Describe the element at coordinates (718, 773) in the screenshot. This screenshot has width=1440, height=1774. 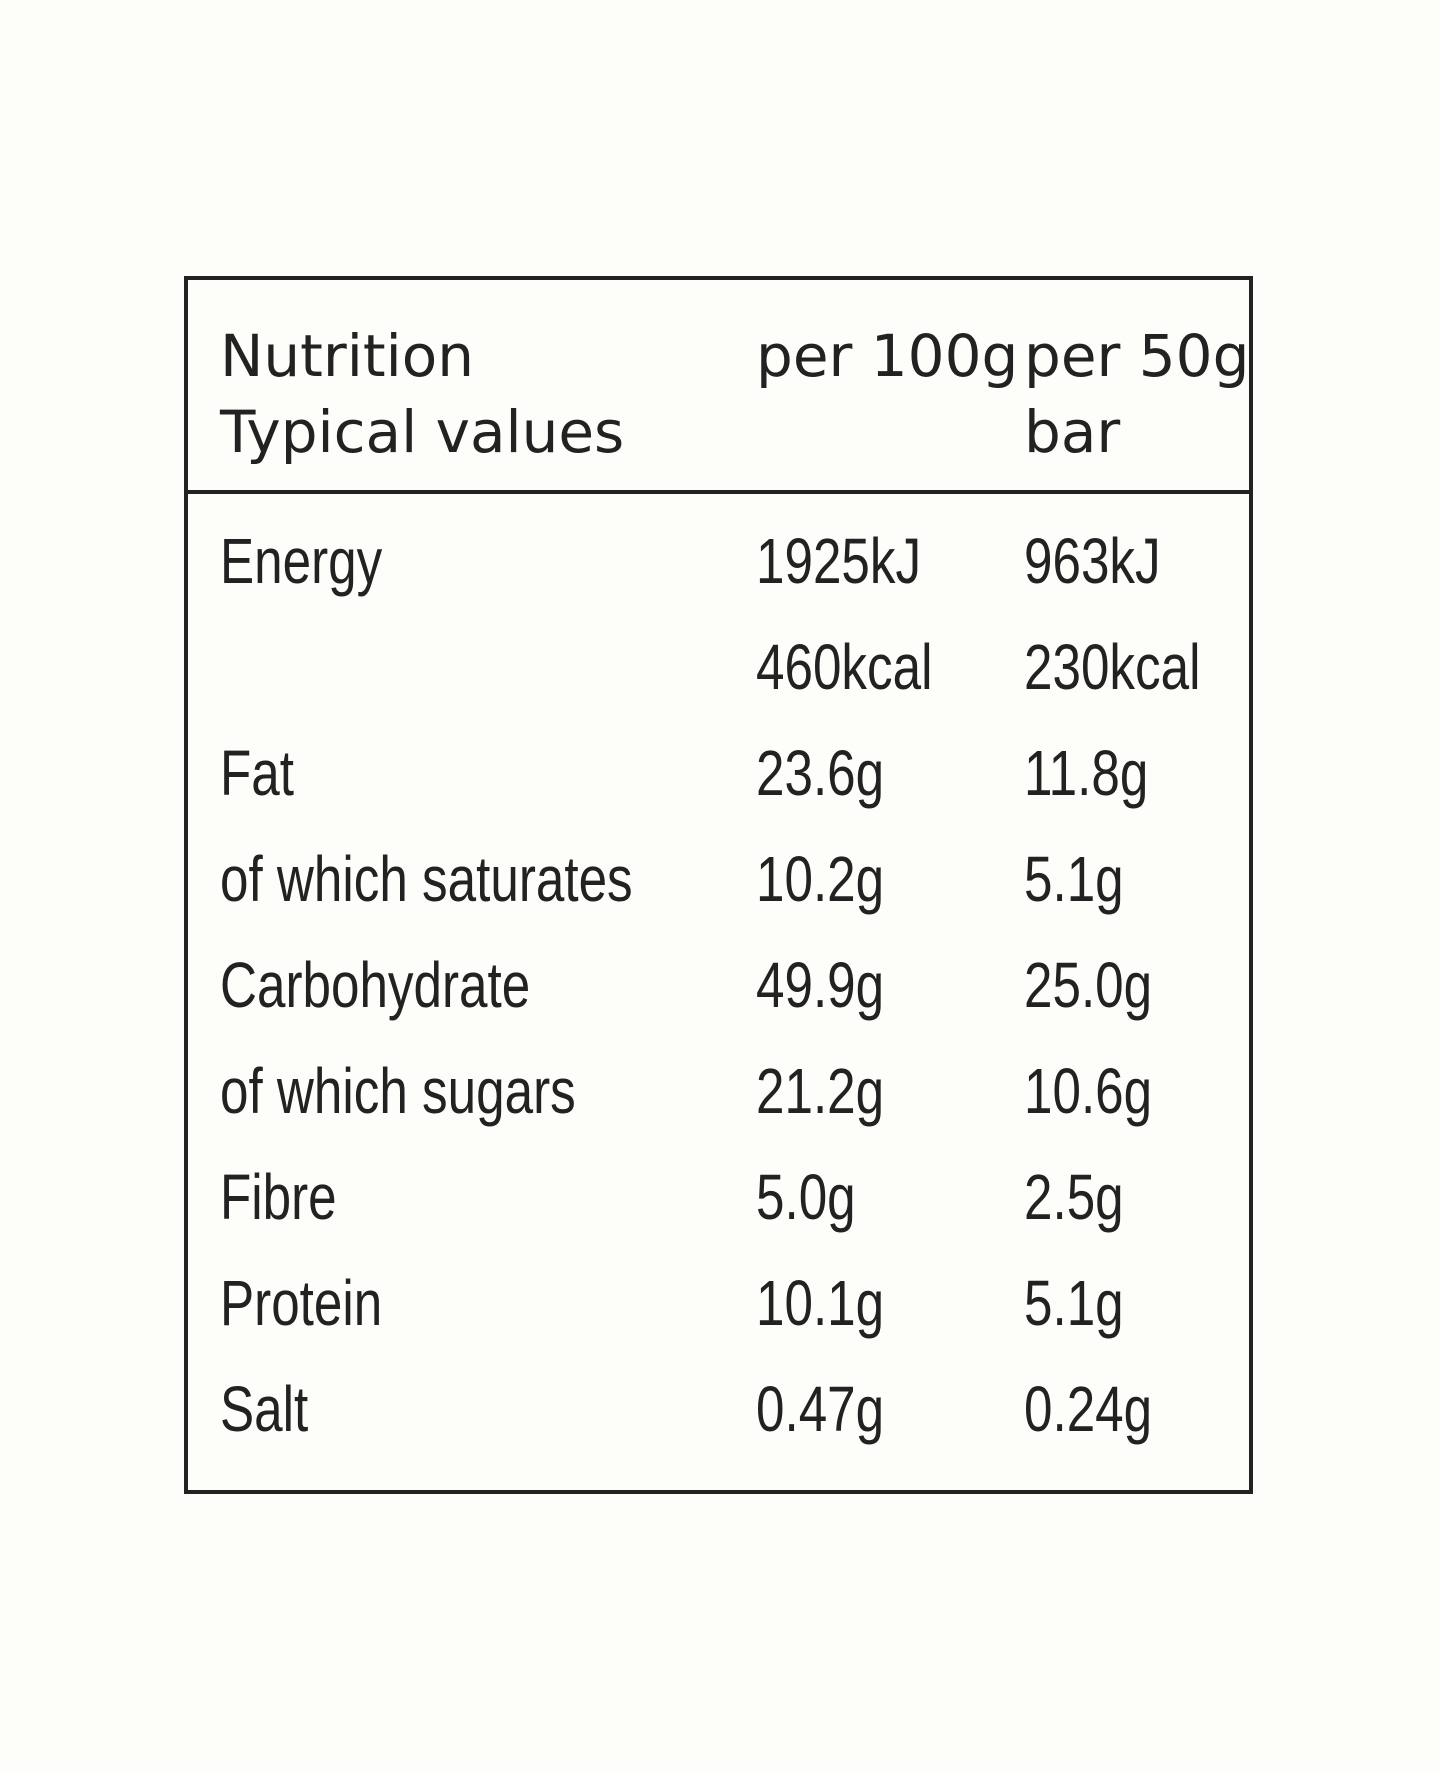
I see `table-row: Fat 23.6g 11.8g` at that location.